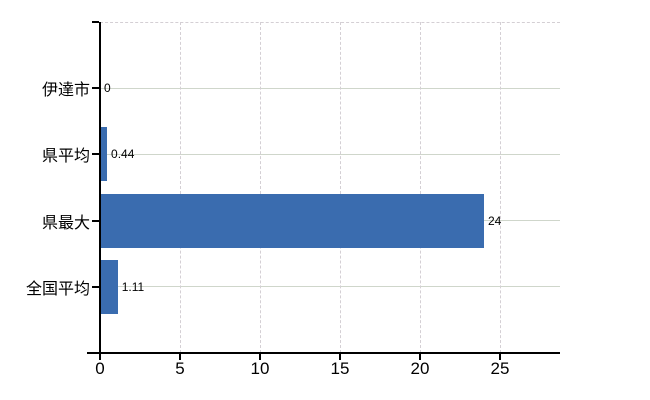 The image size is (650, 400). What do you see at coordinates (107, 88) in the screenshot?
I see `bar-value-label: 0` at bounding box center [107, 88].